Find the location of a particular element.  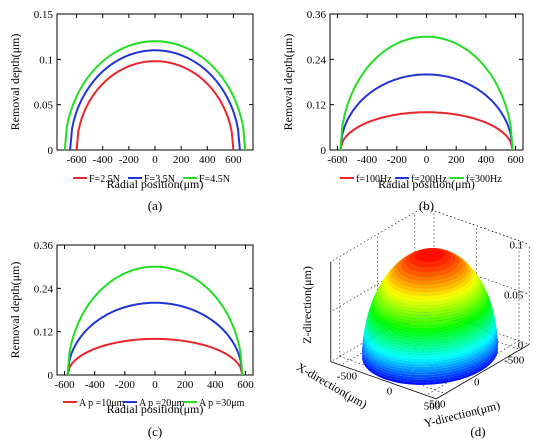

legend-label: f=300Hz is located at coordinates (484, 179).